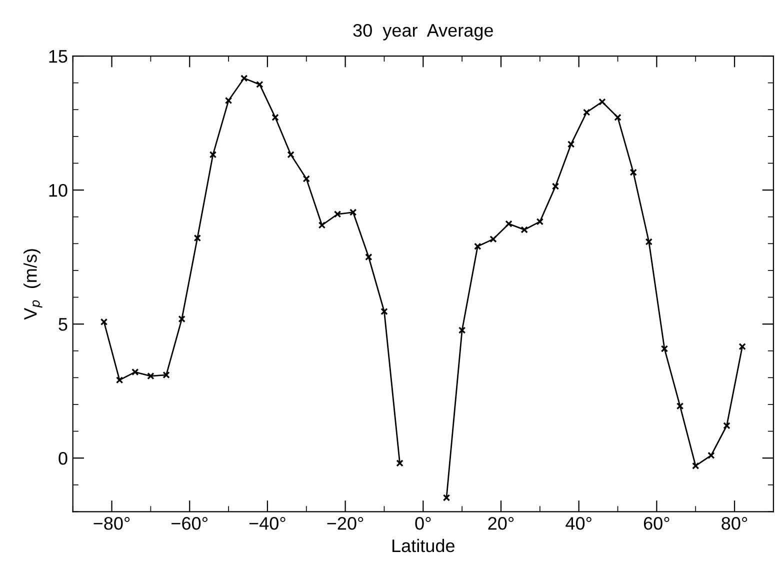  I want to click on chart-title: 30 year Average, so click(423, 32).